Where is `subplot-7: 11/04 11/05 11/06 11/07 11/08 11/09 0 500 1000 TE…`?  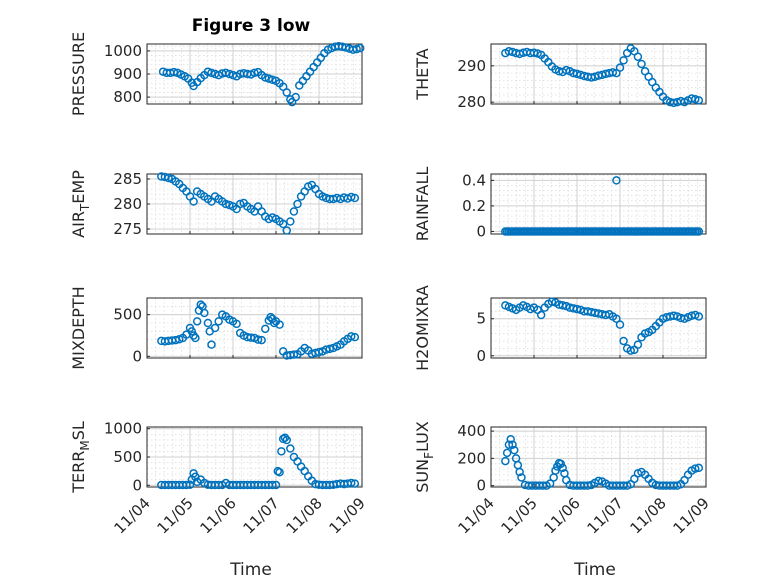 subplot-7: 11/04 11/05 11/06 11/07 11/08 11/09 0 500 1000 TE… is located at coordinates (219, 479).